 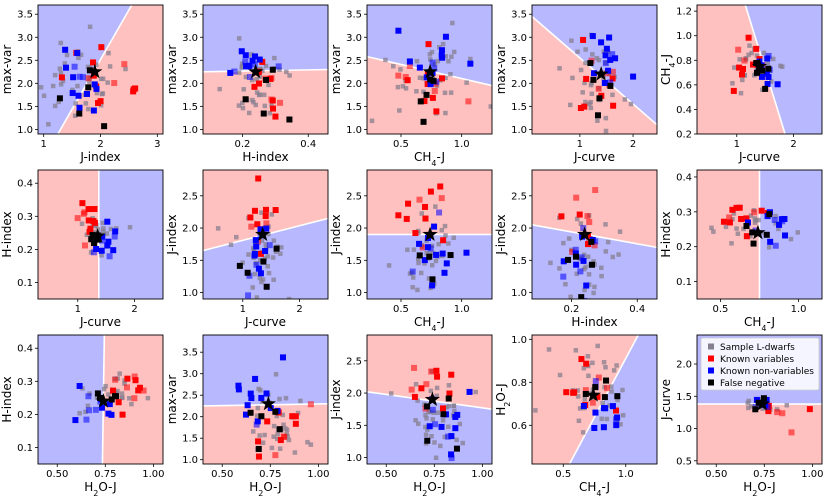 What do you see at coordinates (572, 309) in the screenshot?
I see `x-tick-label: 0.2` at bounding box center [572, 309].